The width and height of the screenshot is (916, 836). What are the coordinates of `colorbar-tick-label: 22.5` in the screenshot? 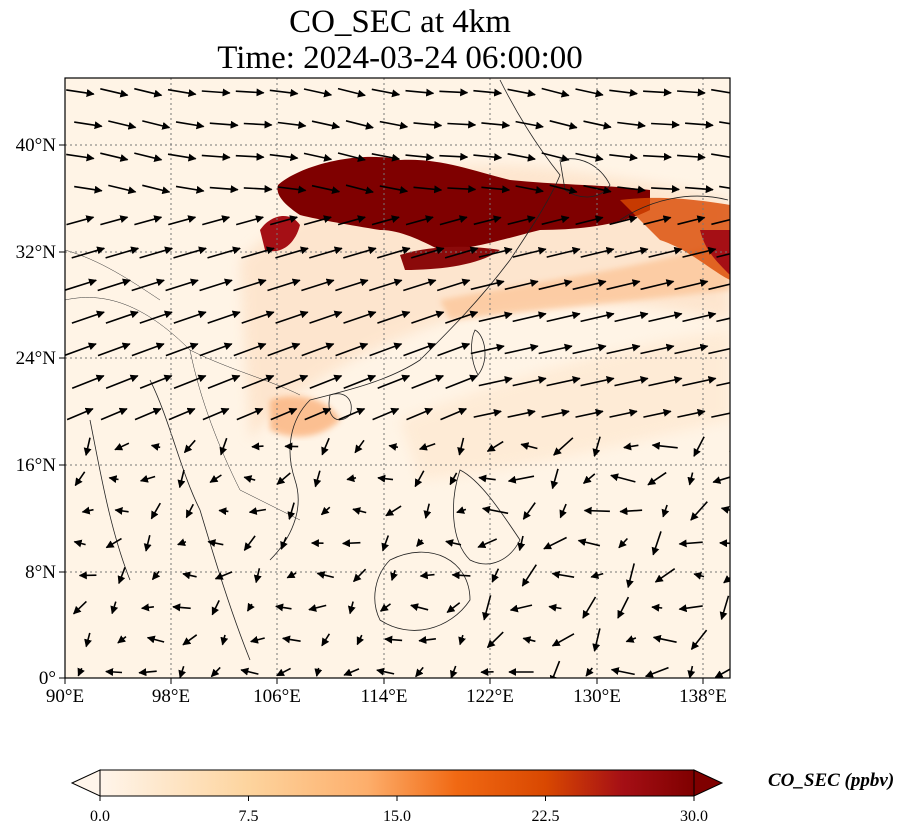 It's located at (546, 816).